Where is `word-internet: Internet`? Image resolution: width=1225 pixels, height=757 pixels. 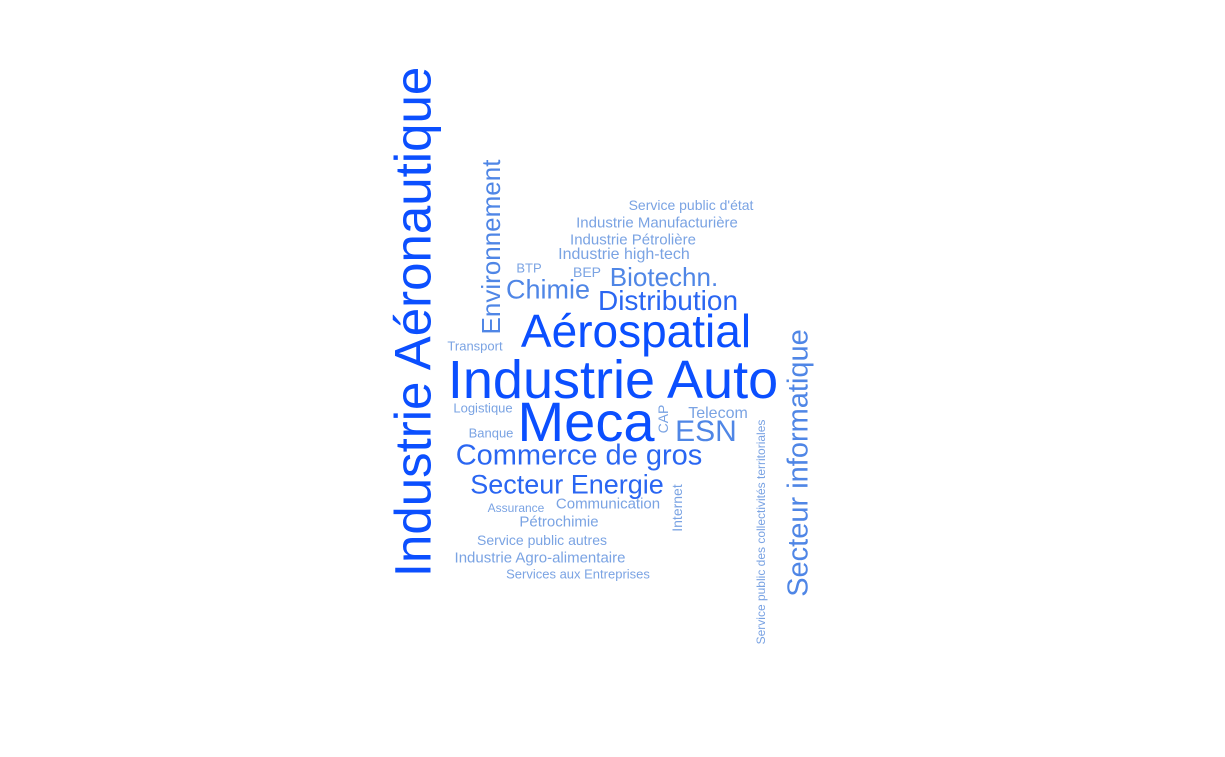
word-internet: Internet is located at coordinates (677, 507).